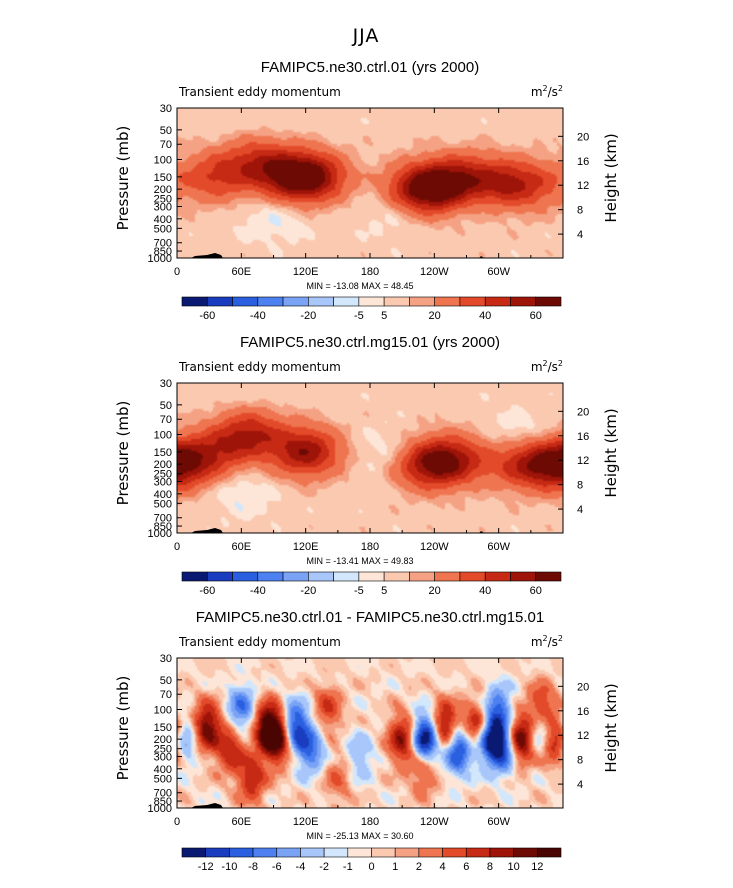 Image resolution: width=733 pixels, height=888 pixels. What do you see at coordinates (166, 420) in the screenshot?
I see `y-tick-label: 70` at bounding box center [166, 420].